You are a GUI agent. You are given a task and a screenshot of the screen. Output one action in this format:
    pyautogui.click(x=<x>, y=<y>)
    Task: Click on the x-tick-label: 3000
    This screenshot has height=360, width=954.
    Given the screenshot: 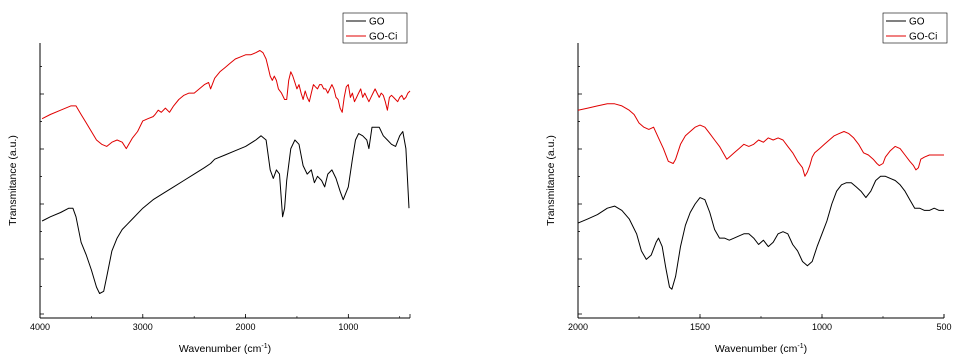 What is the action you would take?
    pyautogui.click(x=143, y=327)
    